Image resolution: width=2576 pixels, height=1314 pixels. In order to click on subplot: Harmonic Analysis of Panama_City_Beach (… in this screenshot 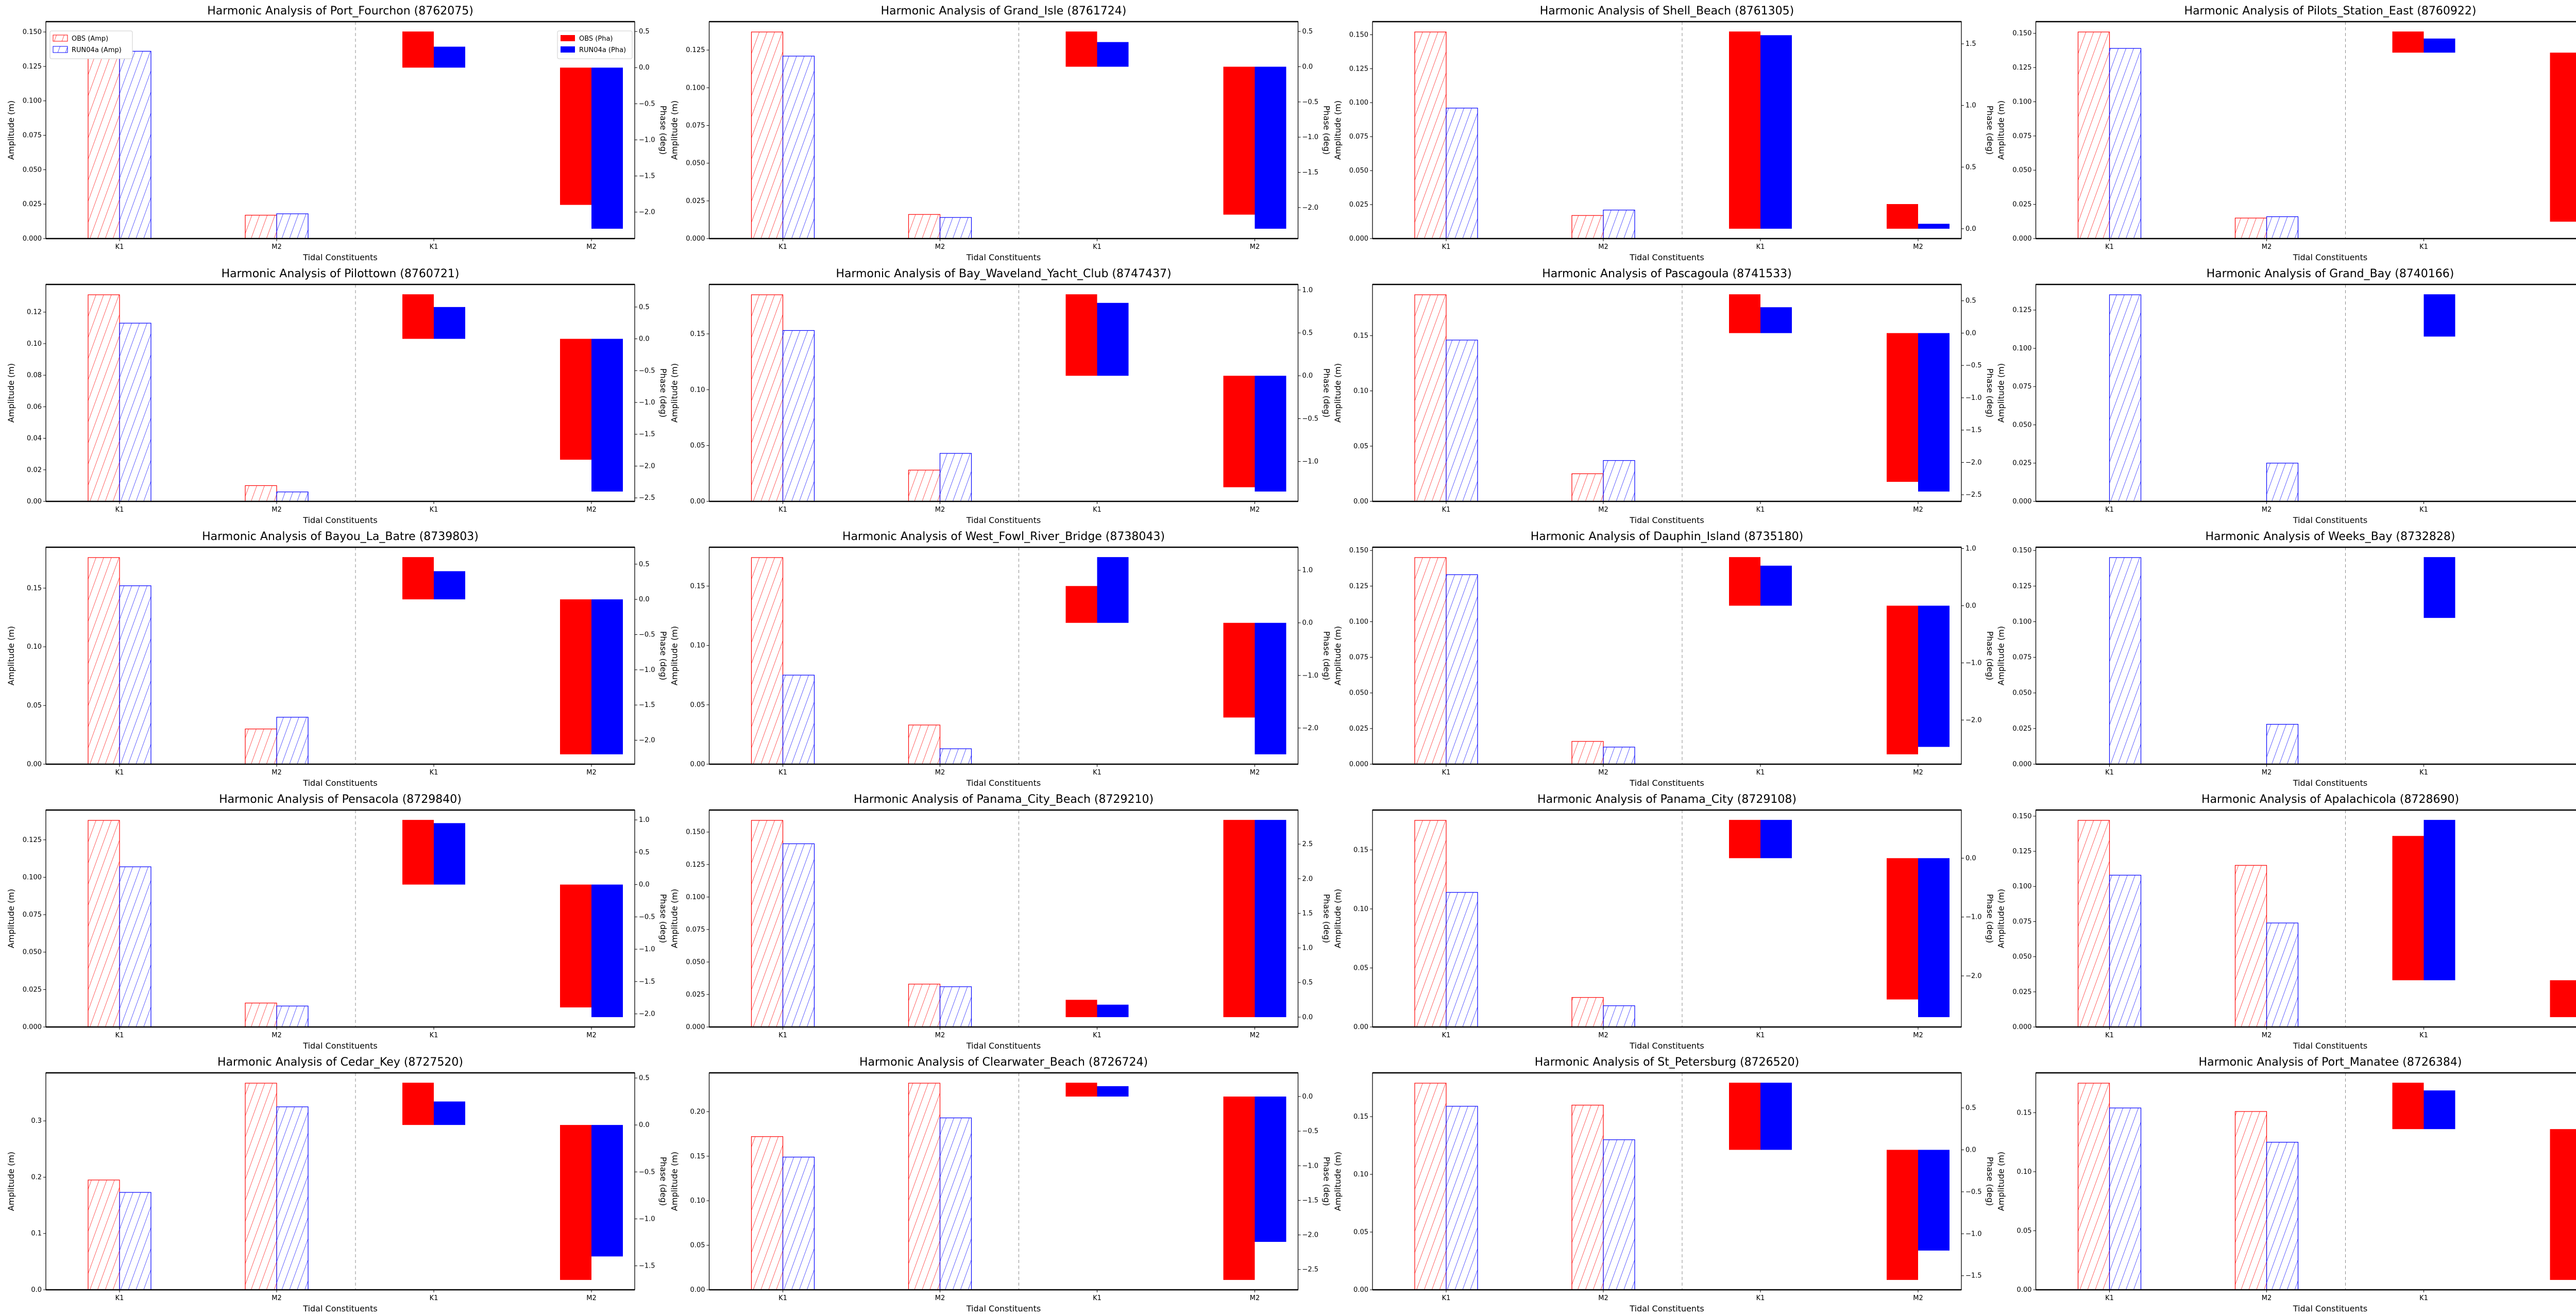, I will do `click(1001, 922)`.